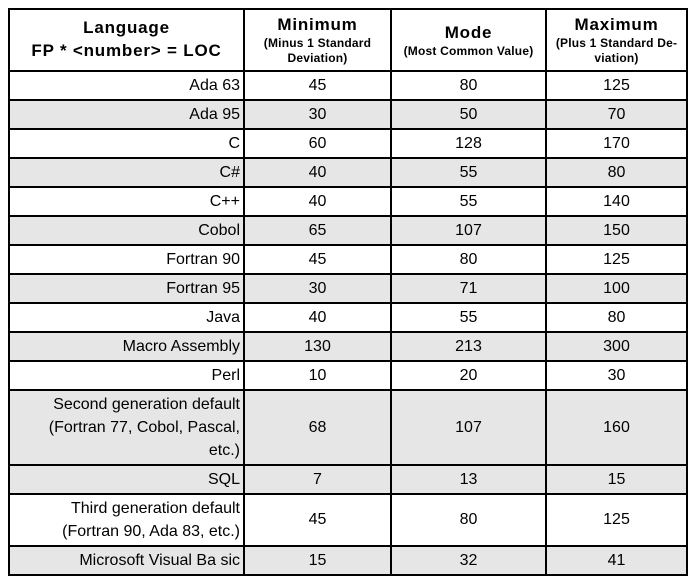 The image size is (697, 578). What do you see at coordinates (126, 143) in the screenshot?
I see `language-cell: C` at bounding box center [126, 143].